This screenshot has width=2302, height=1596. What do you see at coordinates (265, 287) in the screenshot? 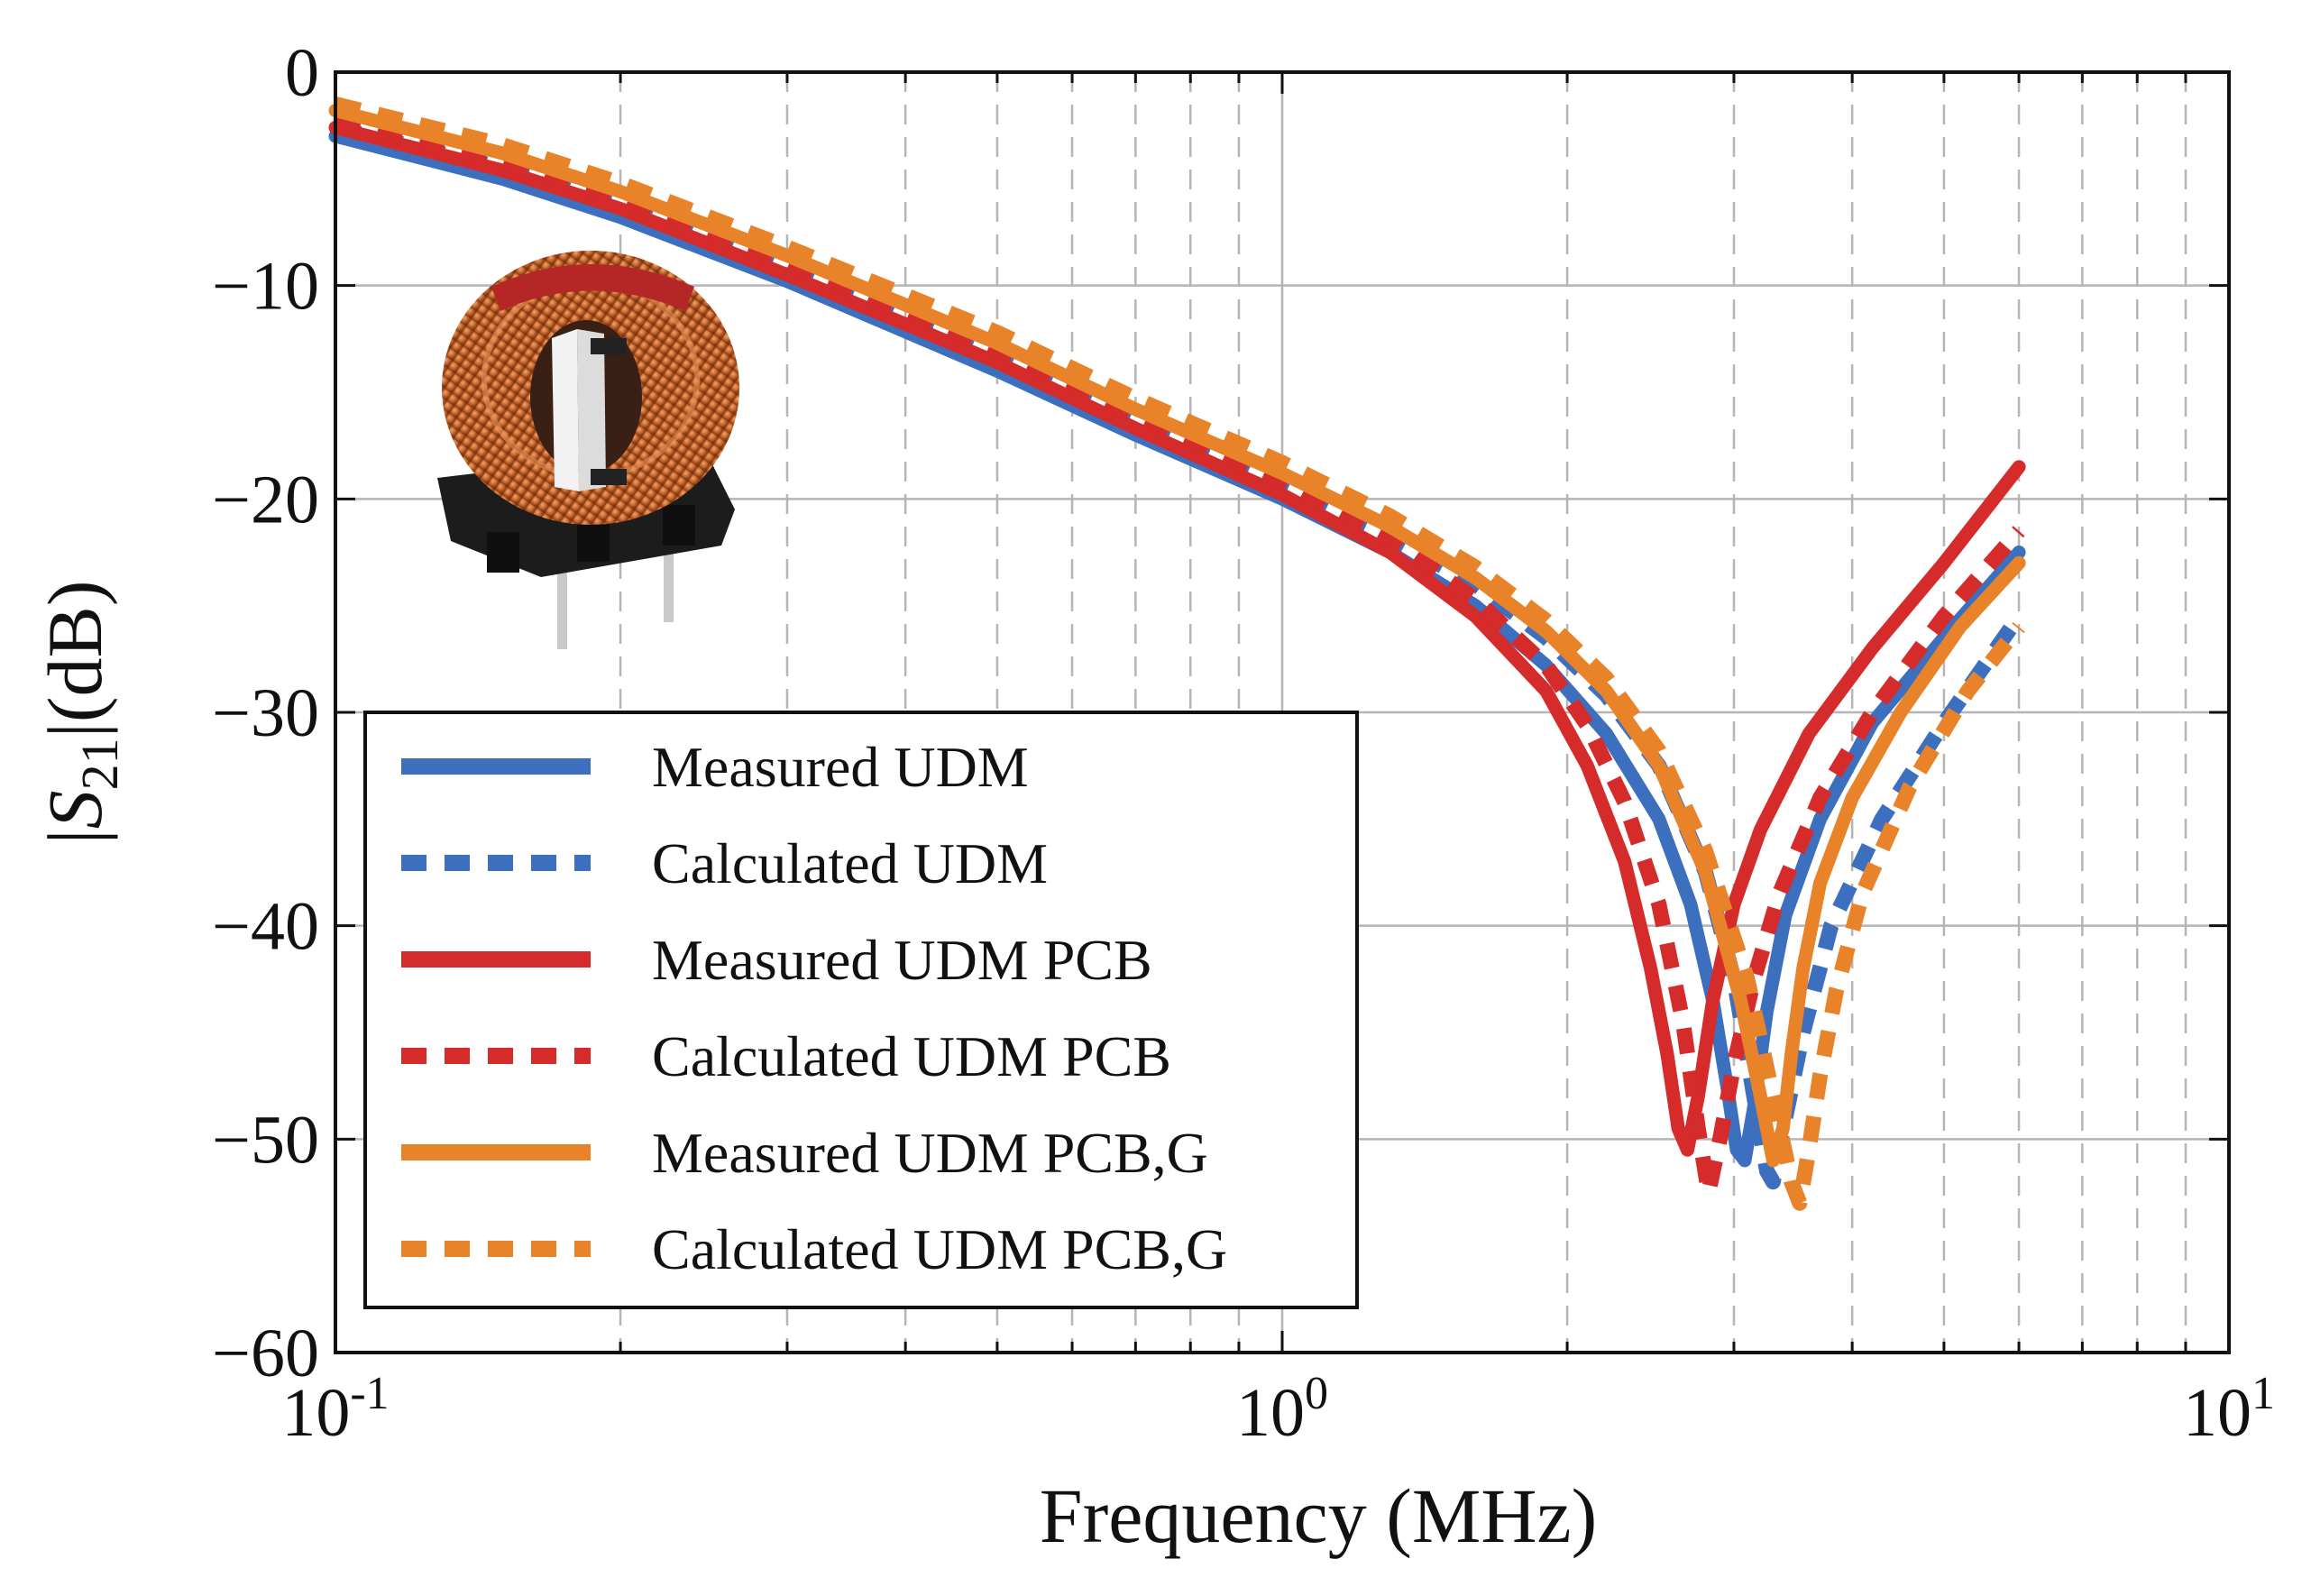
I see `y-tick-label-2: −10` at bounding box center [265, 287].